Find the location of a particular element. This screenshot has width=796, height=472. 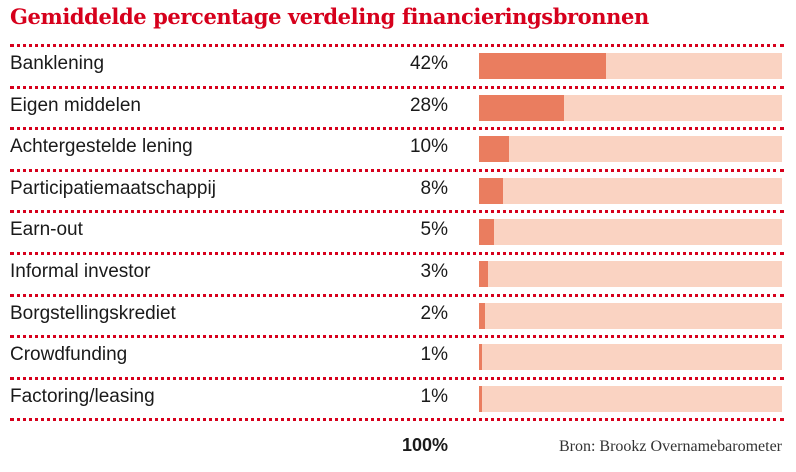

value-label: 10% is located at coordinates (428, 147).